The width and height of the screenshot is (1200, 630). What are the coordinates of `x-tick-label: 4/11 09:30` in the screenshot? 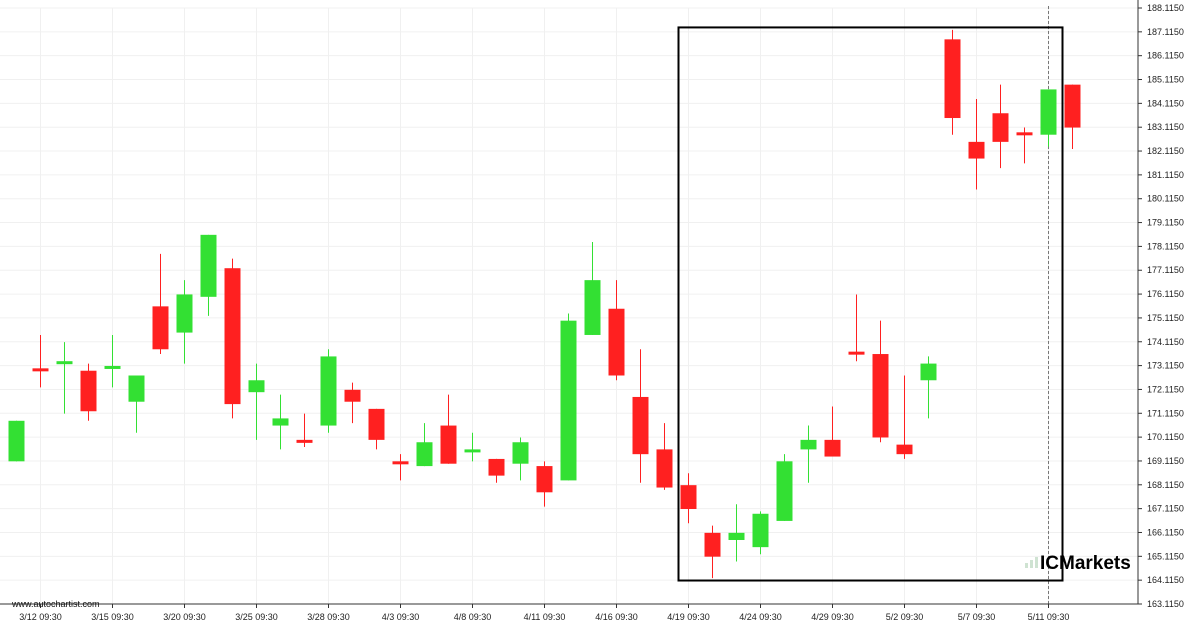 It's located at (545, 617).